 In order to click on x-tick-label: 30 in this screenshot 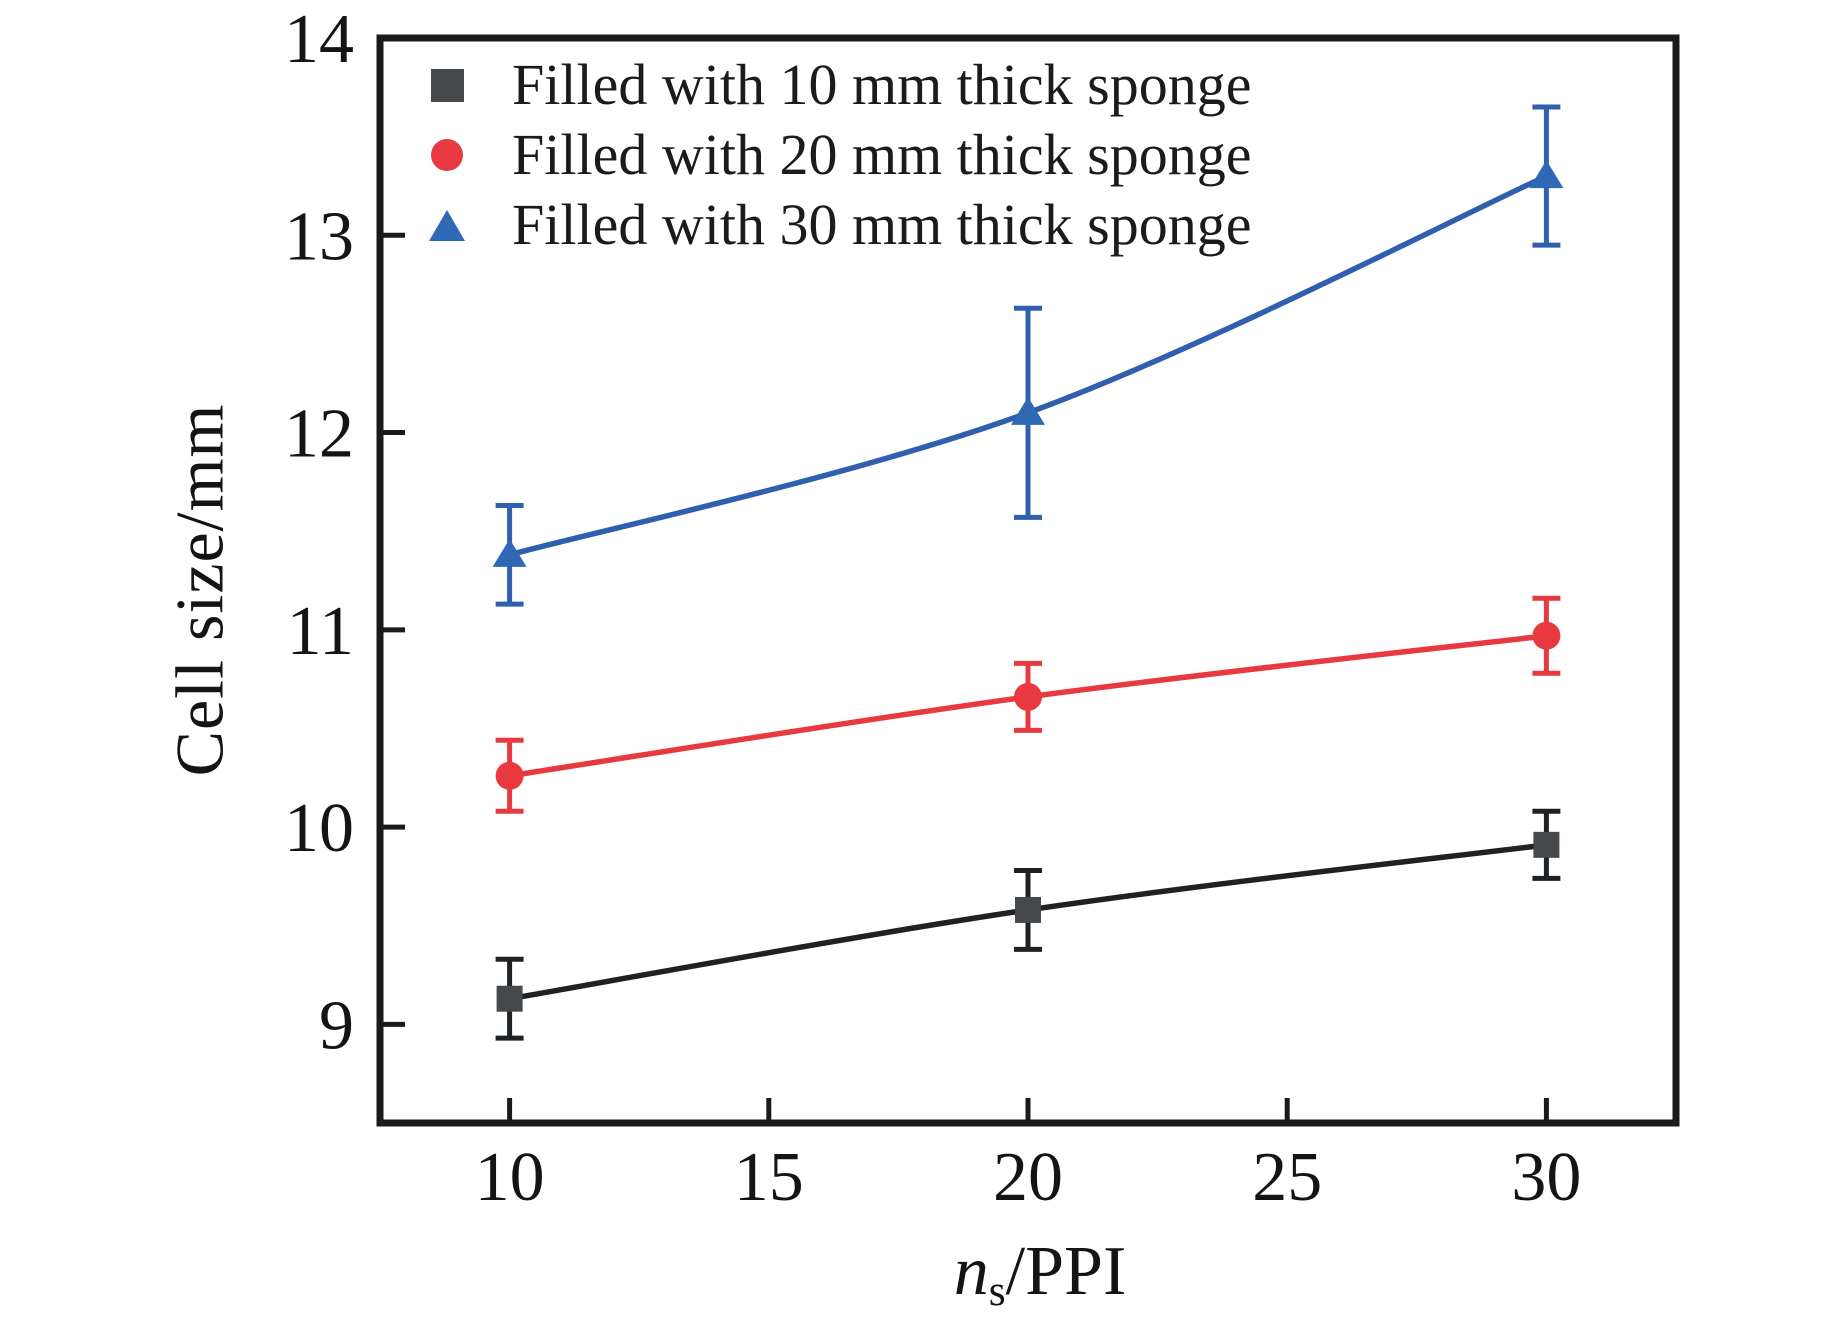, I will do `click(1546, 1177)`.